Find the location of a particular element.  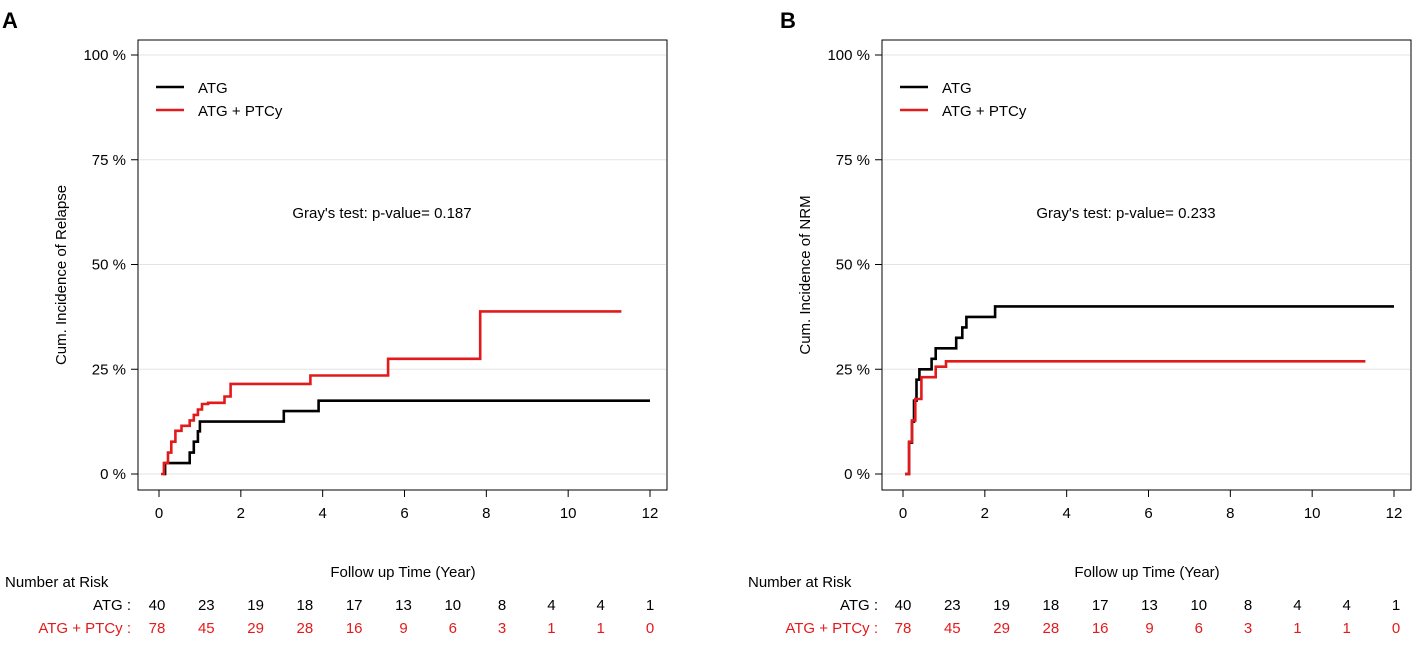

panel-label: A is located at coordinates (10, 20).